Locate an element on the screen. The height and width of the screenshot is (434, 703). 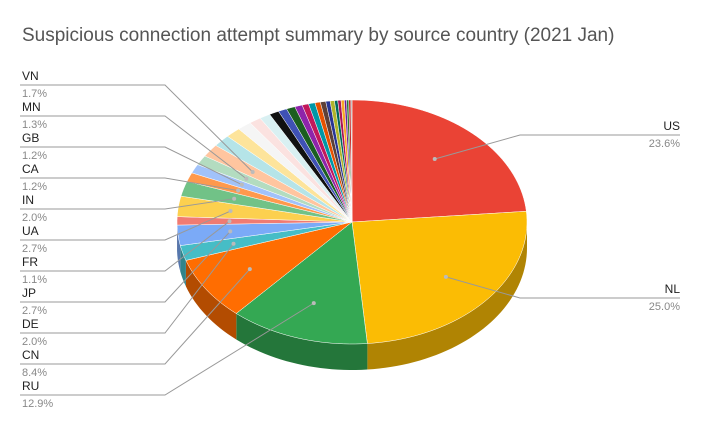
slice-label: FR is located at coordinates (30, 262).